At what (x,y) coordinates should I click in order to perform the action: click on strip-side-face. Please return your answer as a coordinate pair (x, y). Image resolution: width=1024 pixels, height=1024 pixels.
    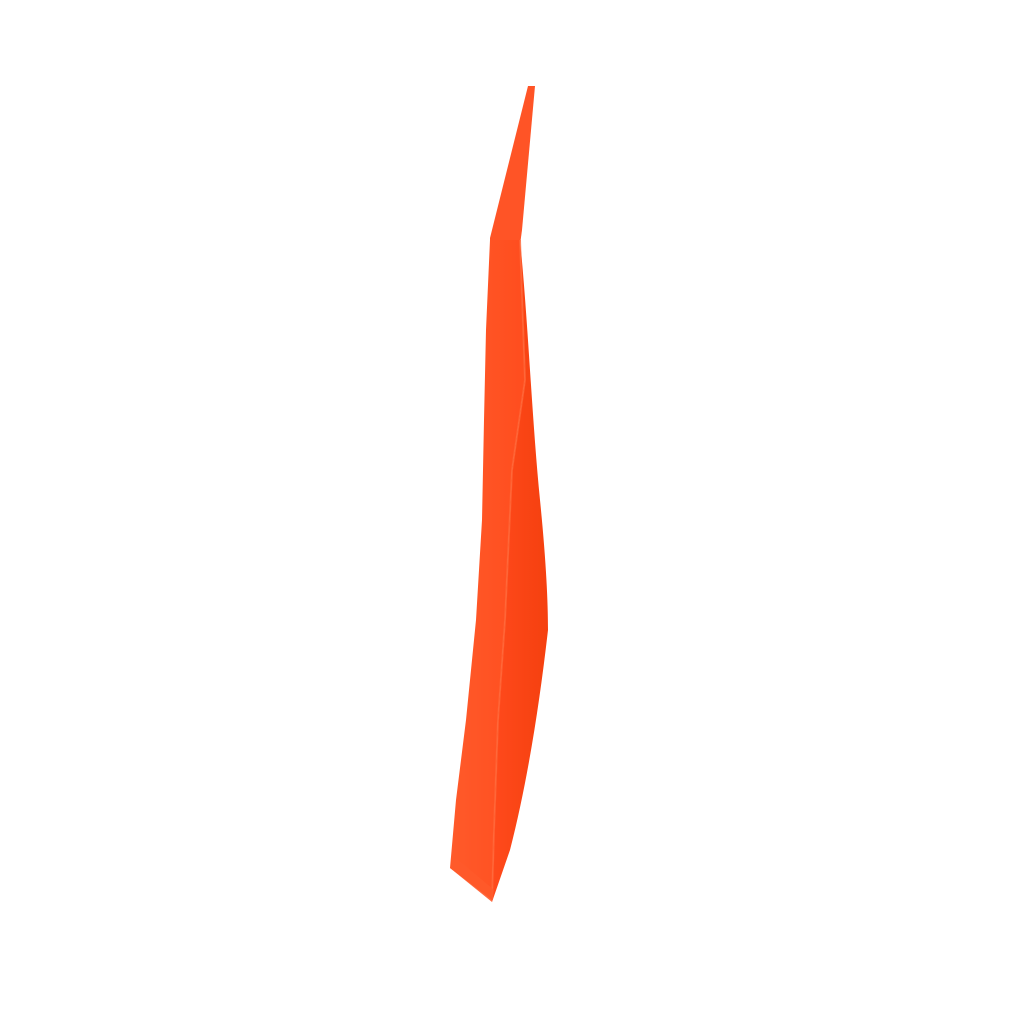
    Looking at the image, I should click on (520, 571).